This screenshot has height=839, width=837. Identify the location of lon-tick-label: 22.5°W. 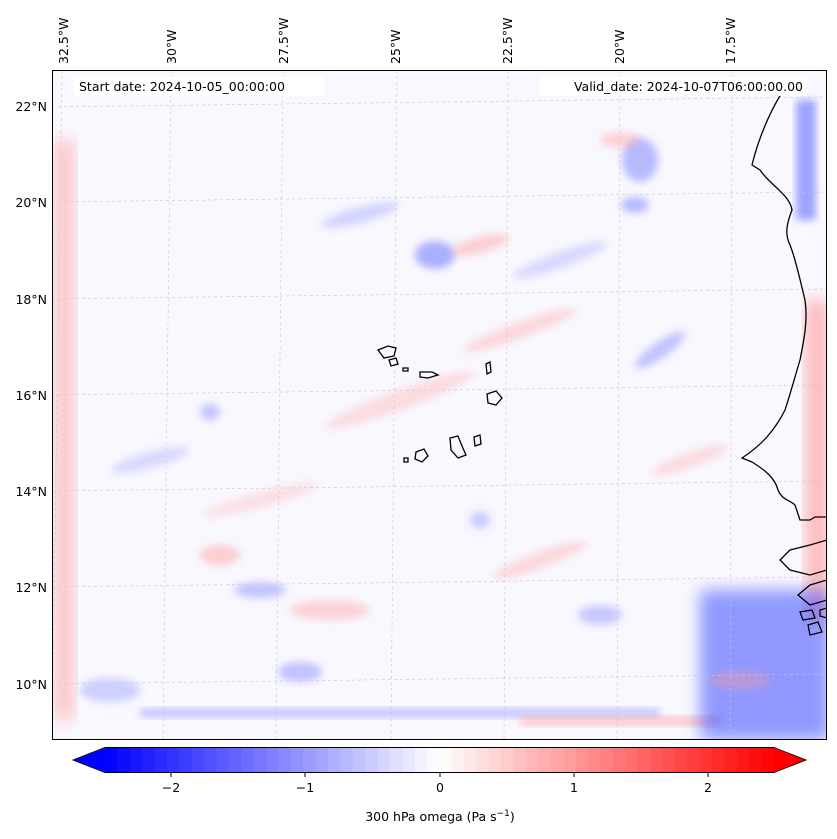
(507, 41).